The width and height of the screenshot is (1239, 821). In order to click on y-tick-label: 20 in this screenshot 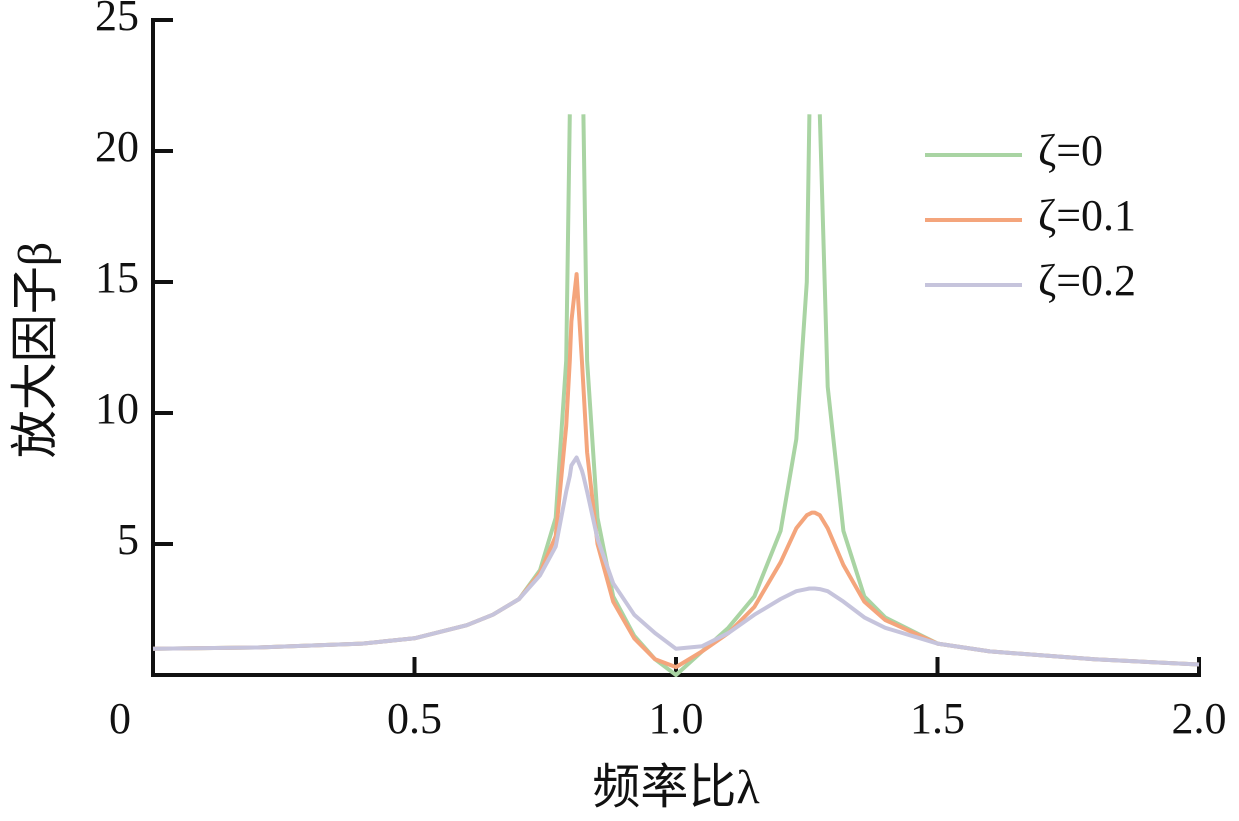, I will do `click(117, 146)`.